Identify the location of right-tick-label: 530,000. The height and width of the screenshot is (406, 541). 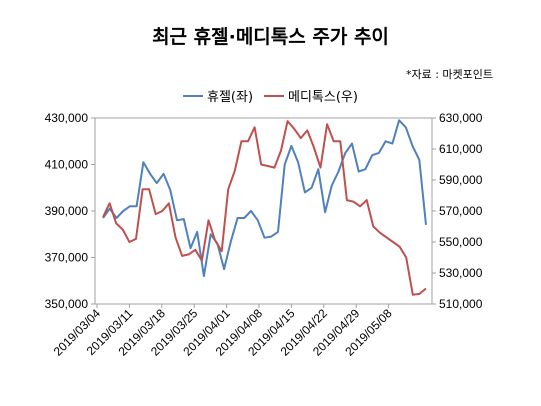
(461, 273).